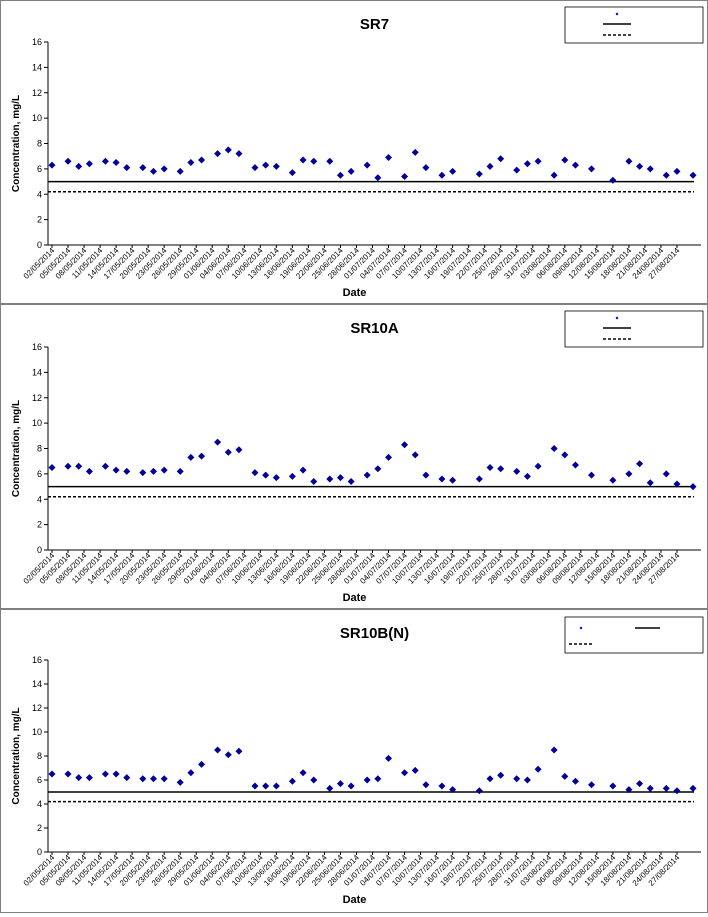  Describe the element at coordinates (355, 598) in the screenshot. I see `x-axis-label: Date` at that location.